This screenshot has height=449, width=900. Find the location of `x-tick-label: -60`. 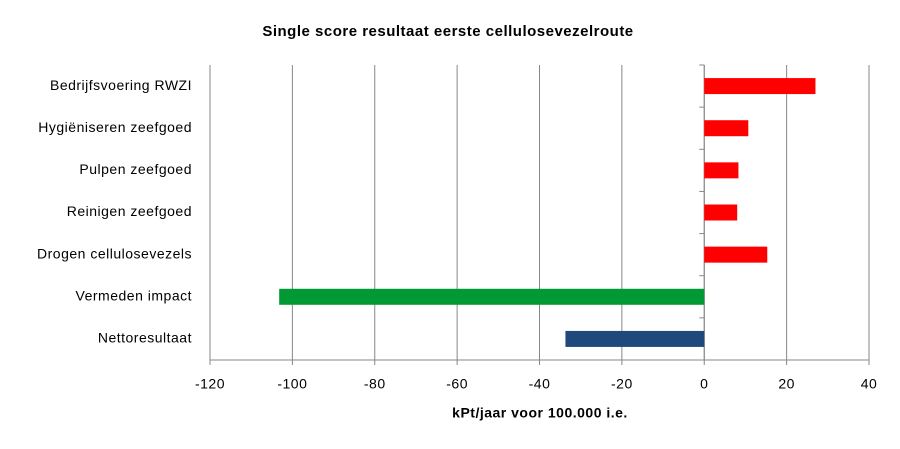

x-tick-label: -60 is located at coordinates (457, 384).